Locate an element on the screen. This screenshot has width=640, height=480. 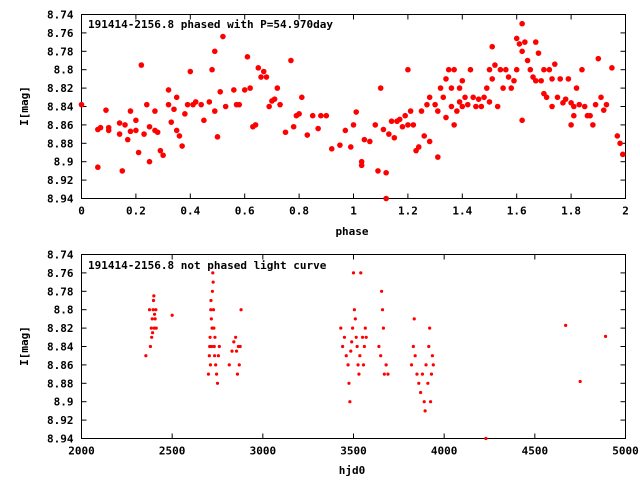
y-tick-label: 8.92 is located at coordinates (60, 180).